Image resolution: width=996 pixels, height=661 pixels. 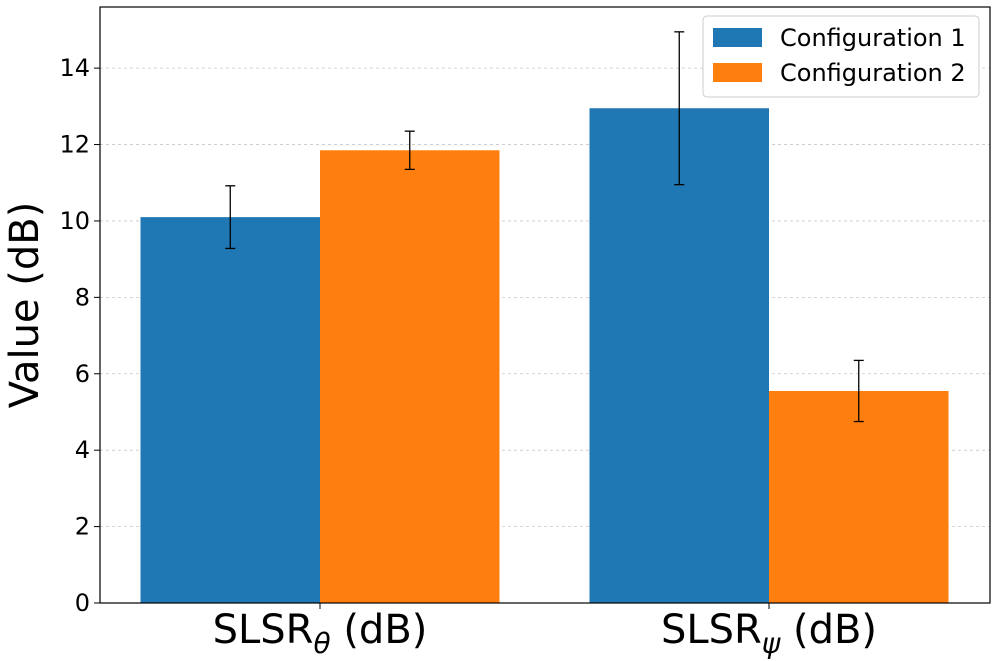 I want to click on y-tick-label: 2, so click(x=82, y=527).